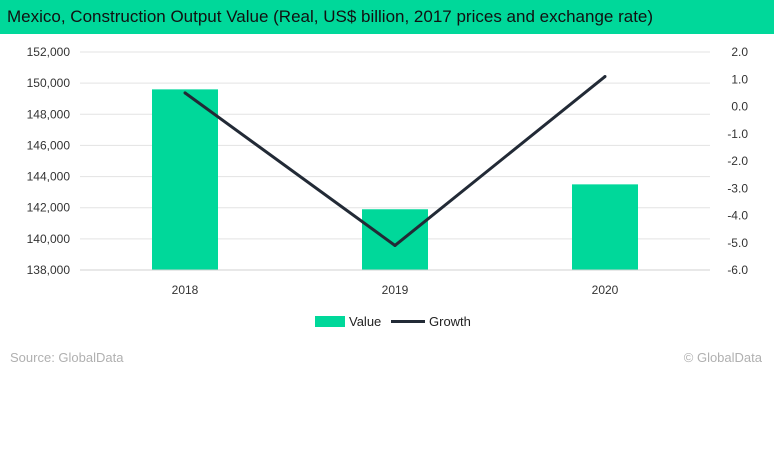  Describe the element at coordinates (365, 321) in the screenshot. I see `legend-label-value: Value` at that location.